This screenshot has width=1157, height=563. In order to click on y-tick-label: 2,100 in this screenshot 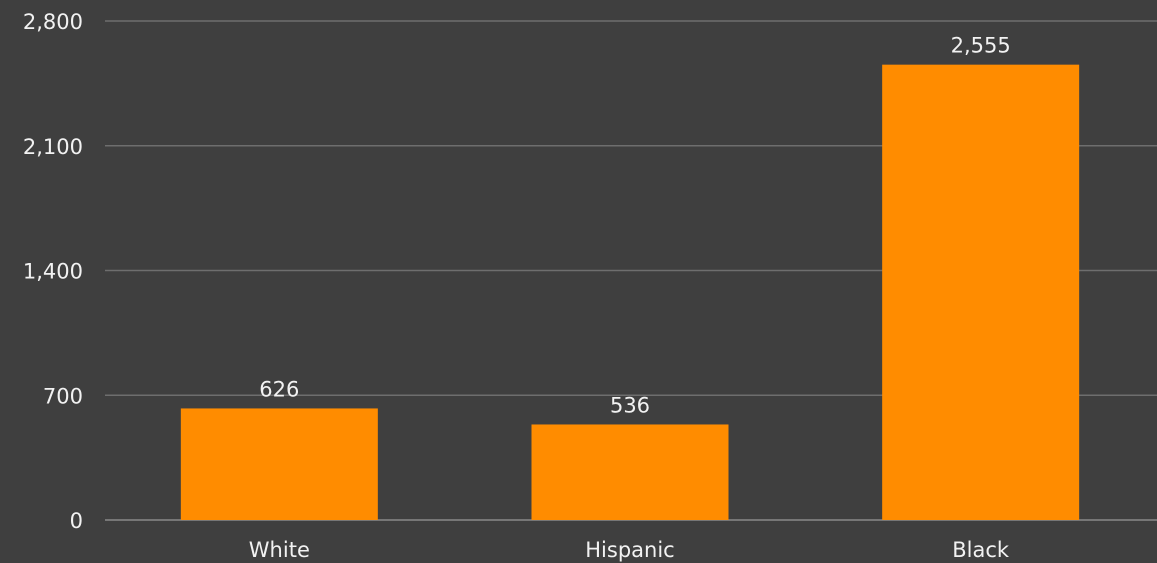, I will do `click(53, 147)`.